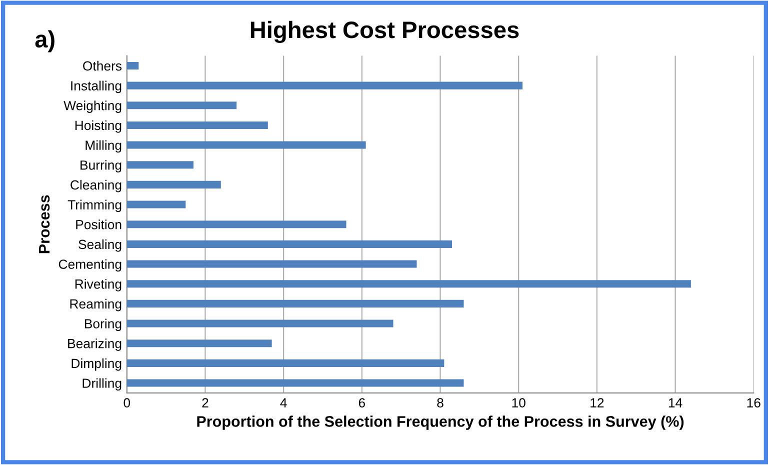 The image size is (769, 465). Describe the element at coordinates (95, 344) in the screenshot. I see `y-tick-label: Bearizing` at that location.